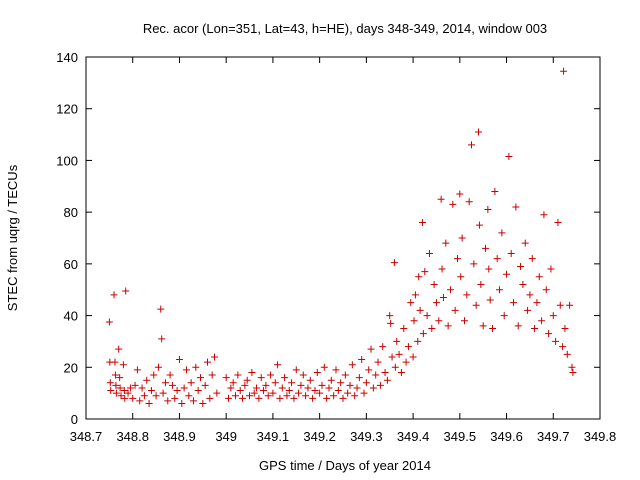 Image resolution: width=640 pixels, height=480 pixels. I want to click on y-tick-label: 80, so click(71, 212).